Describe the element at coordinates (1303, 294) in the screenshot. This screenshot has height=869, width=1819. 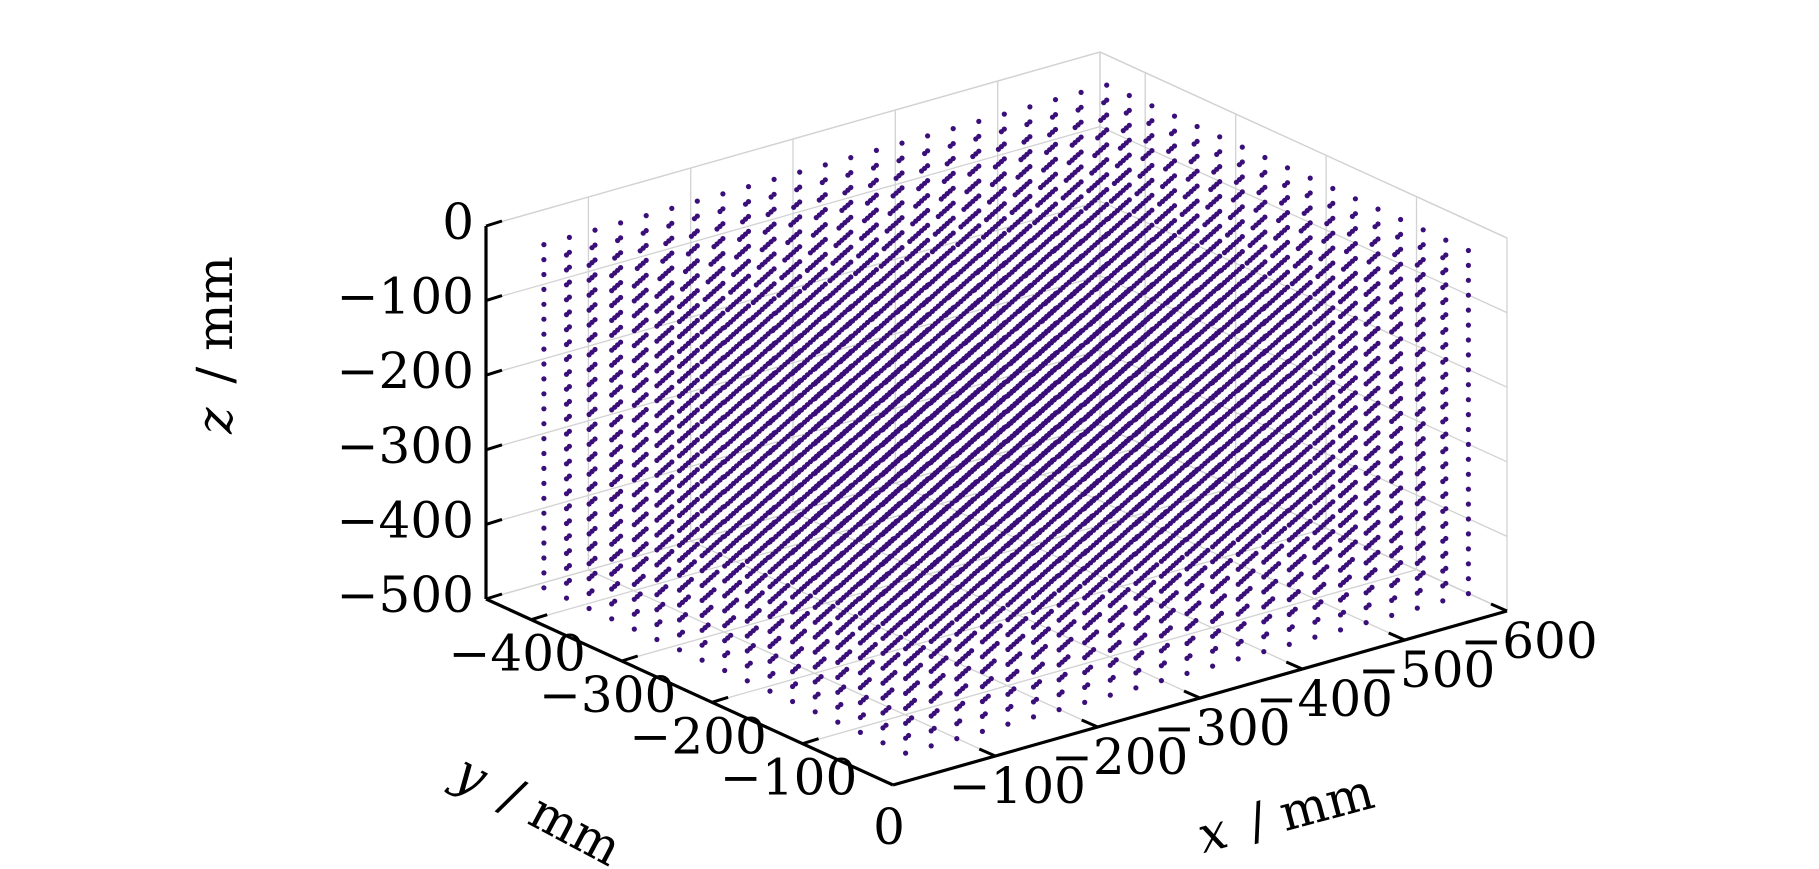
I see `gridline-yz-z` at that location.